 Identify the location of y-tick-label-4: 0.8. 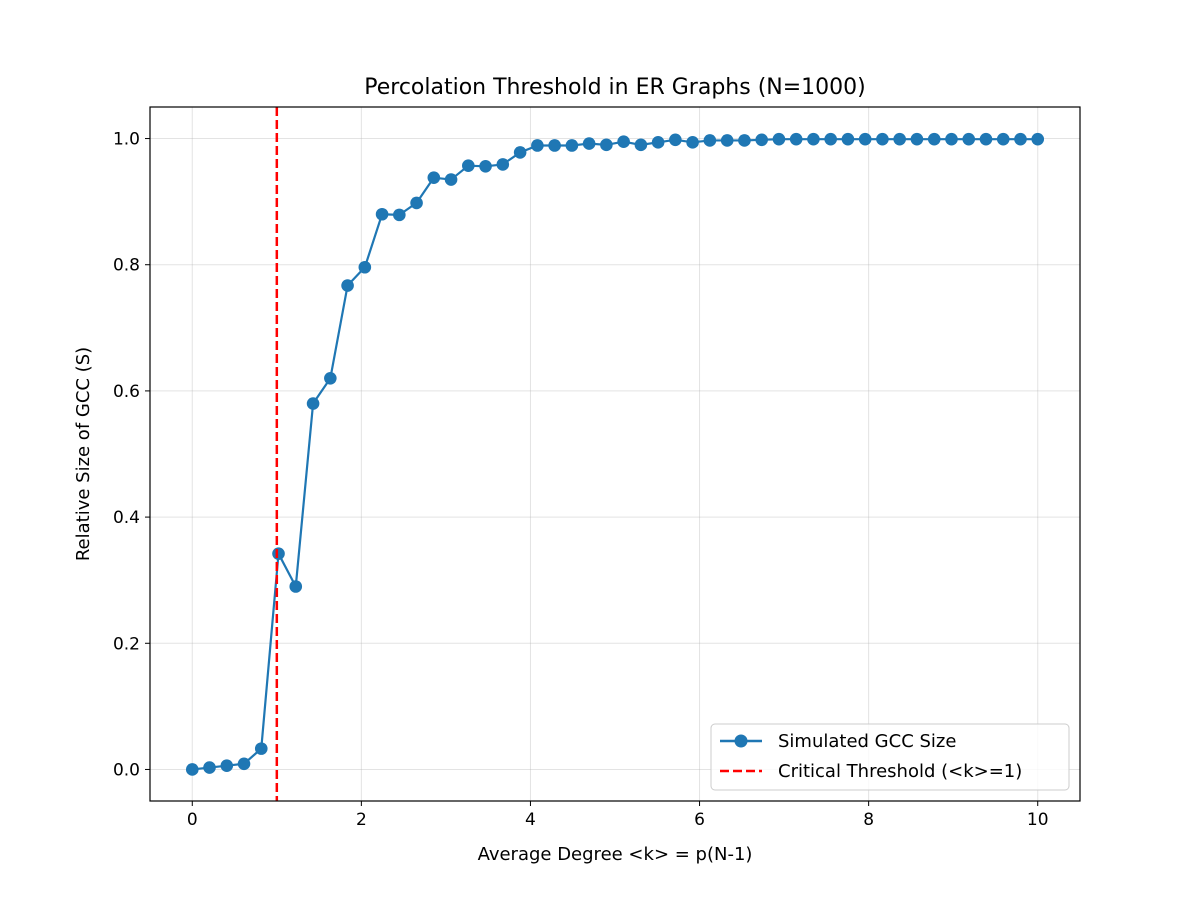
(126, 266).